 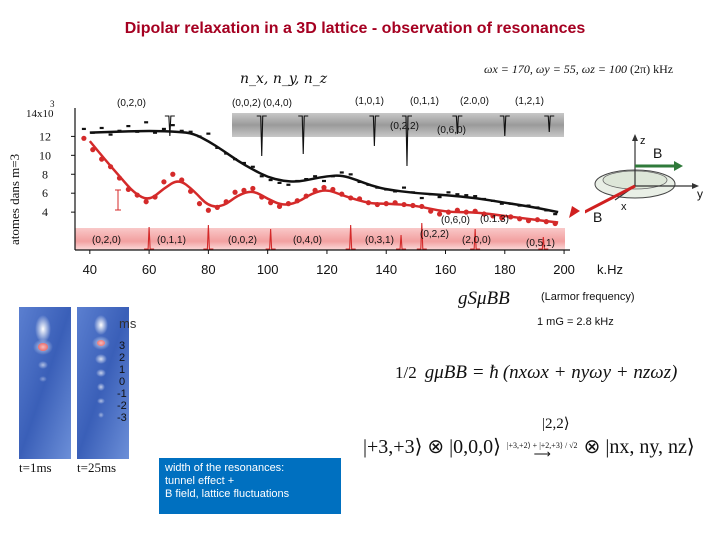 I want to click on fit-curves, so click(x=323, y=176).